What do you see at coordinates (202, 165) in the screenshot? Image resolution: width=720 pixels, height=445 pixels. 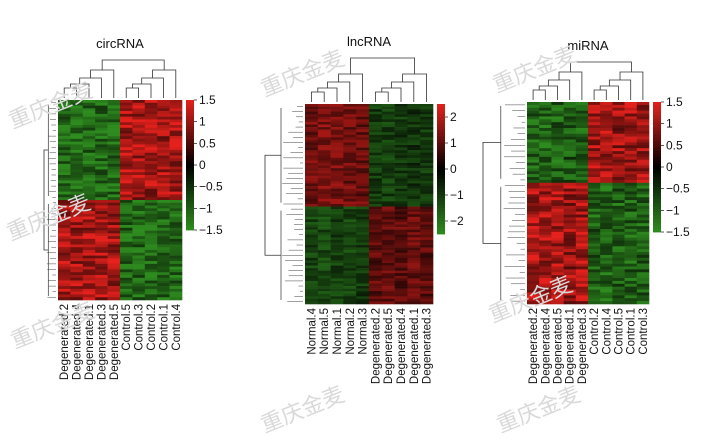 I see `legend-tick-label: 0` at bounding box center [202, 165].